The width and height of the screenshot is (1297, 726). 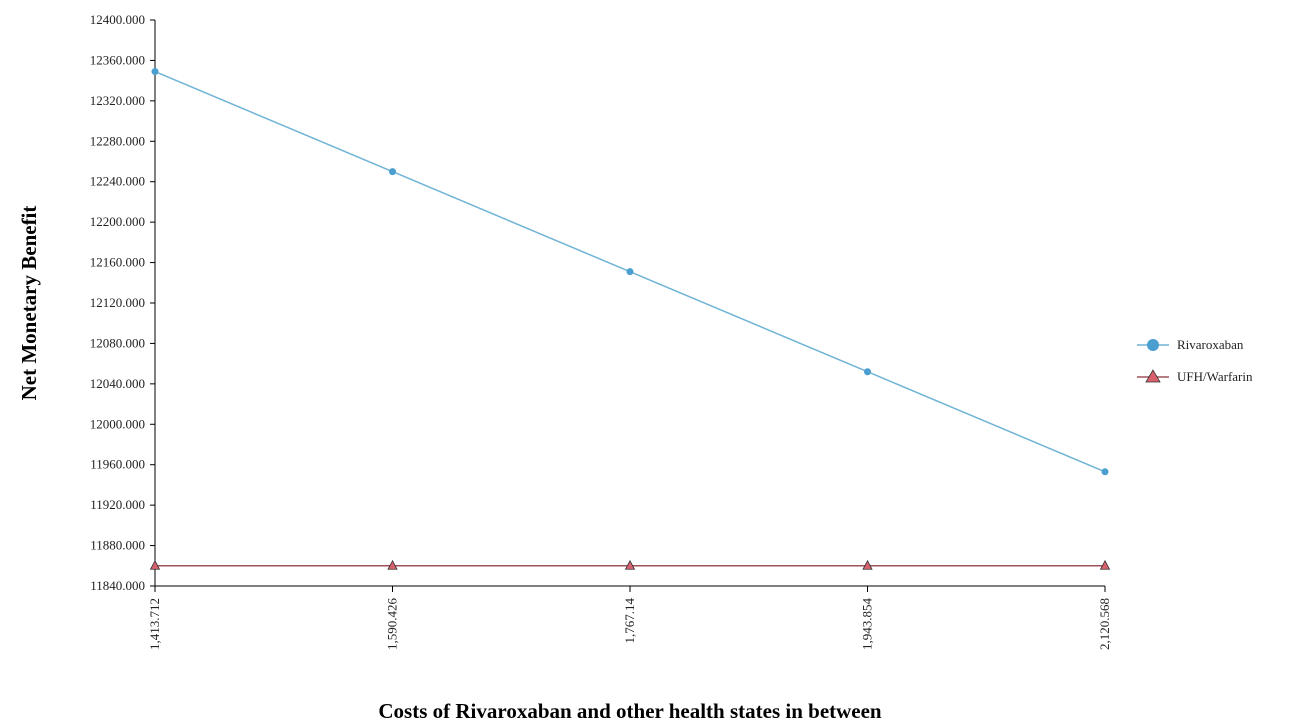 I want to click on y-tick-label: 11880.000, so click(x=117, y=545).